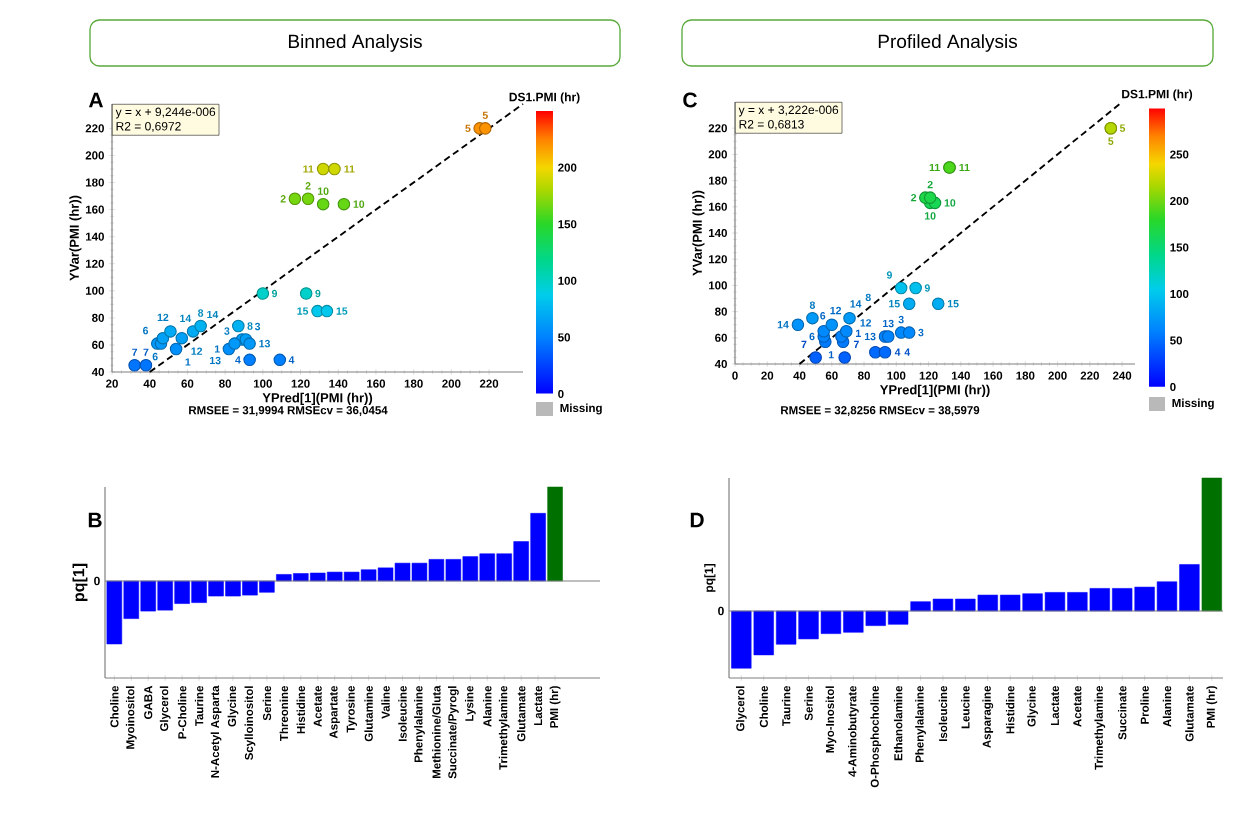  I want to click on x-tick-label: Myo-Inositol, so click(831, 719).